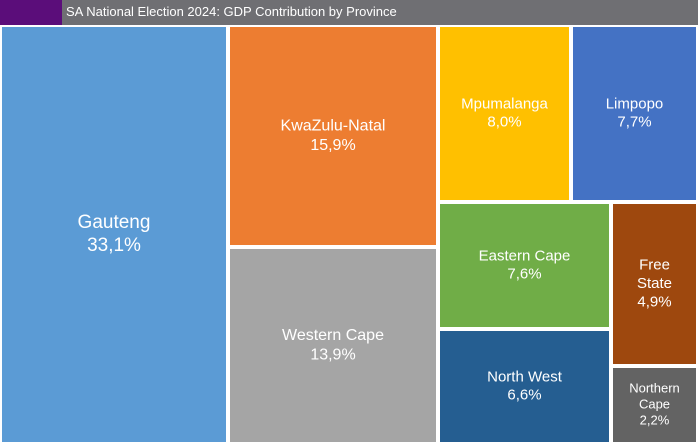 Image resolution: width=698 pixels, height=444 pixels. What do you see at coordinates (333, 335) in the screenshot?
I see `category-label-western-cape: Western Cape` at bounding box center [333, 335].